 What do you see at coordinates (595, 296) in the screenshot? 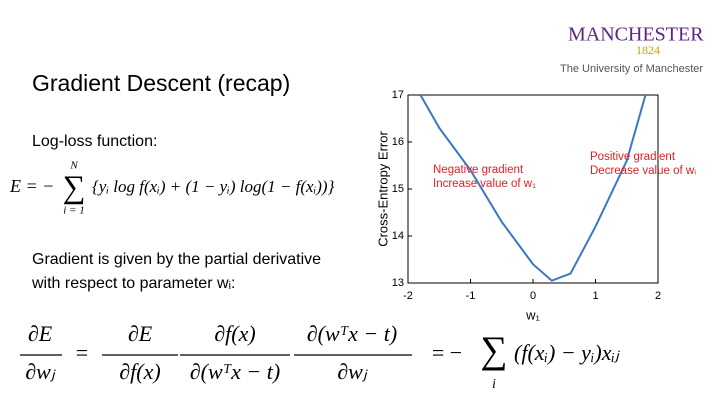
I see `x-tick-label: 1` at bounding box center [595, 296].